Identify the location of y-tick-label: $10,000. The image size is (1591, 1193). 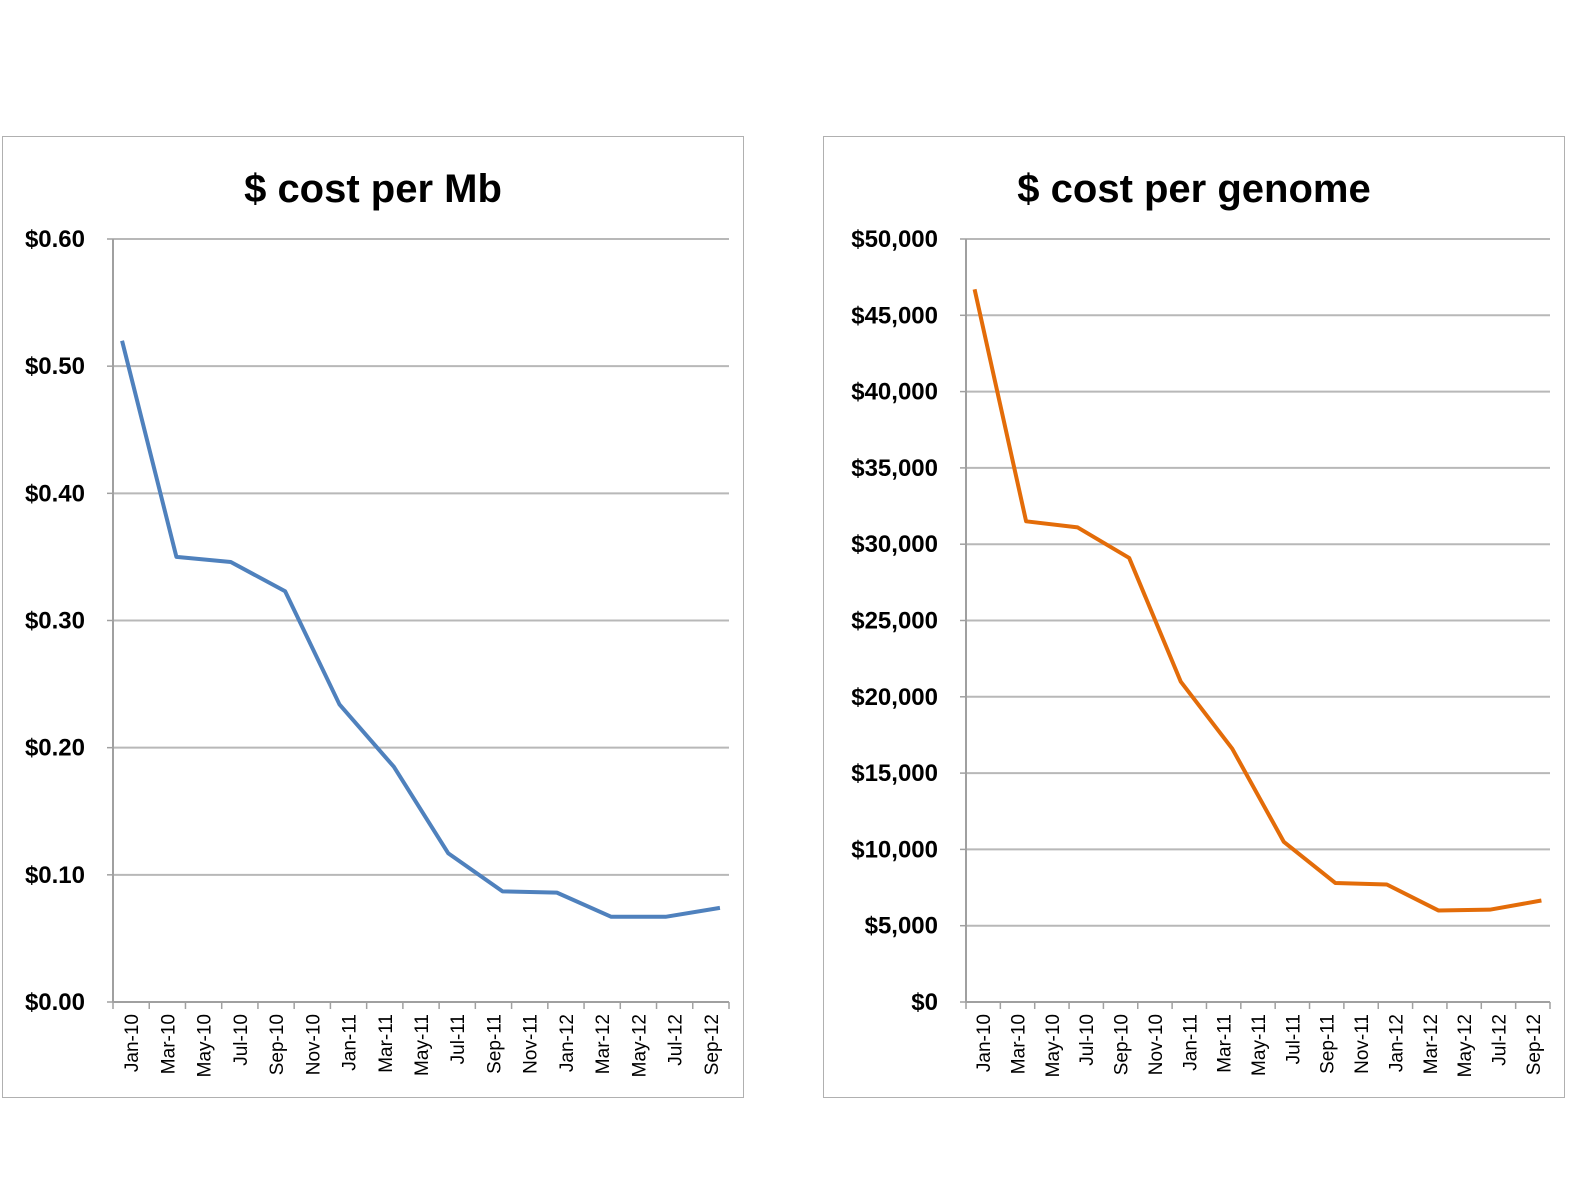
(894, 849).